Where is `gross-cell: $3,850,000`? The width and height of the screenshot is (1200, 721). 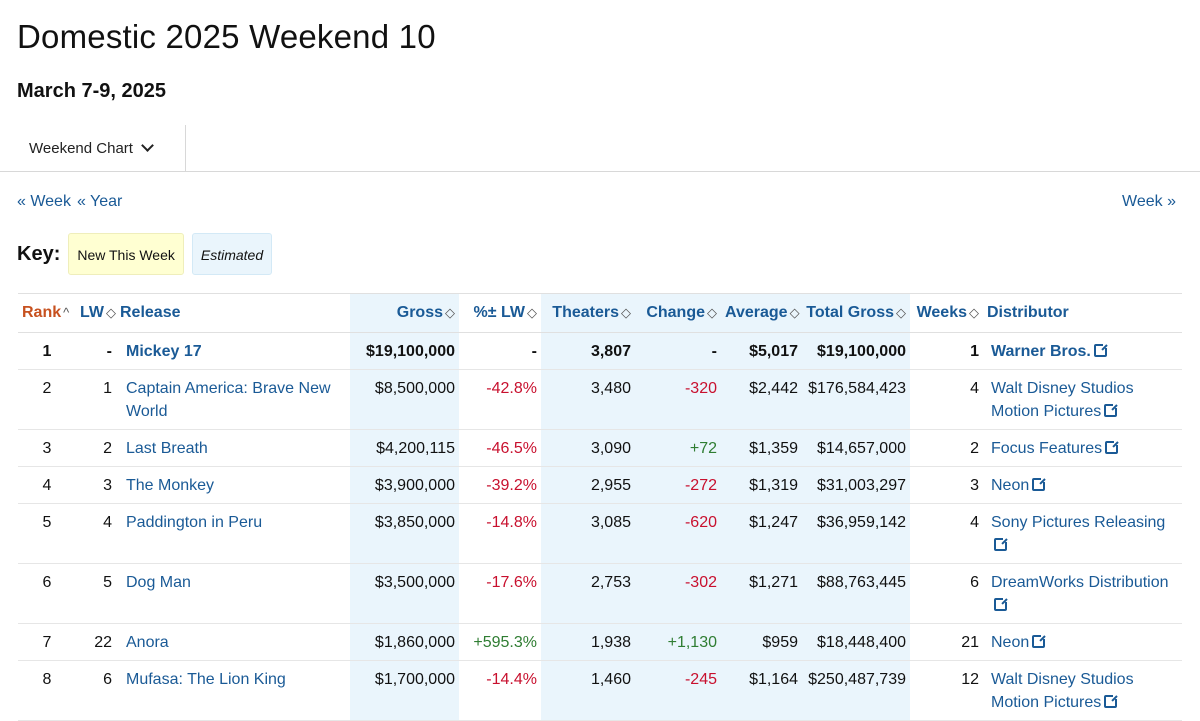 gross-cell: $3,850,000 is located at coordinates (404, 533).